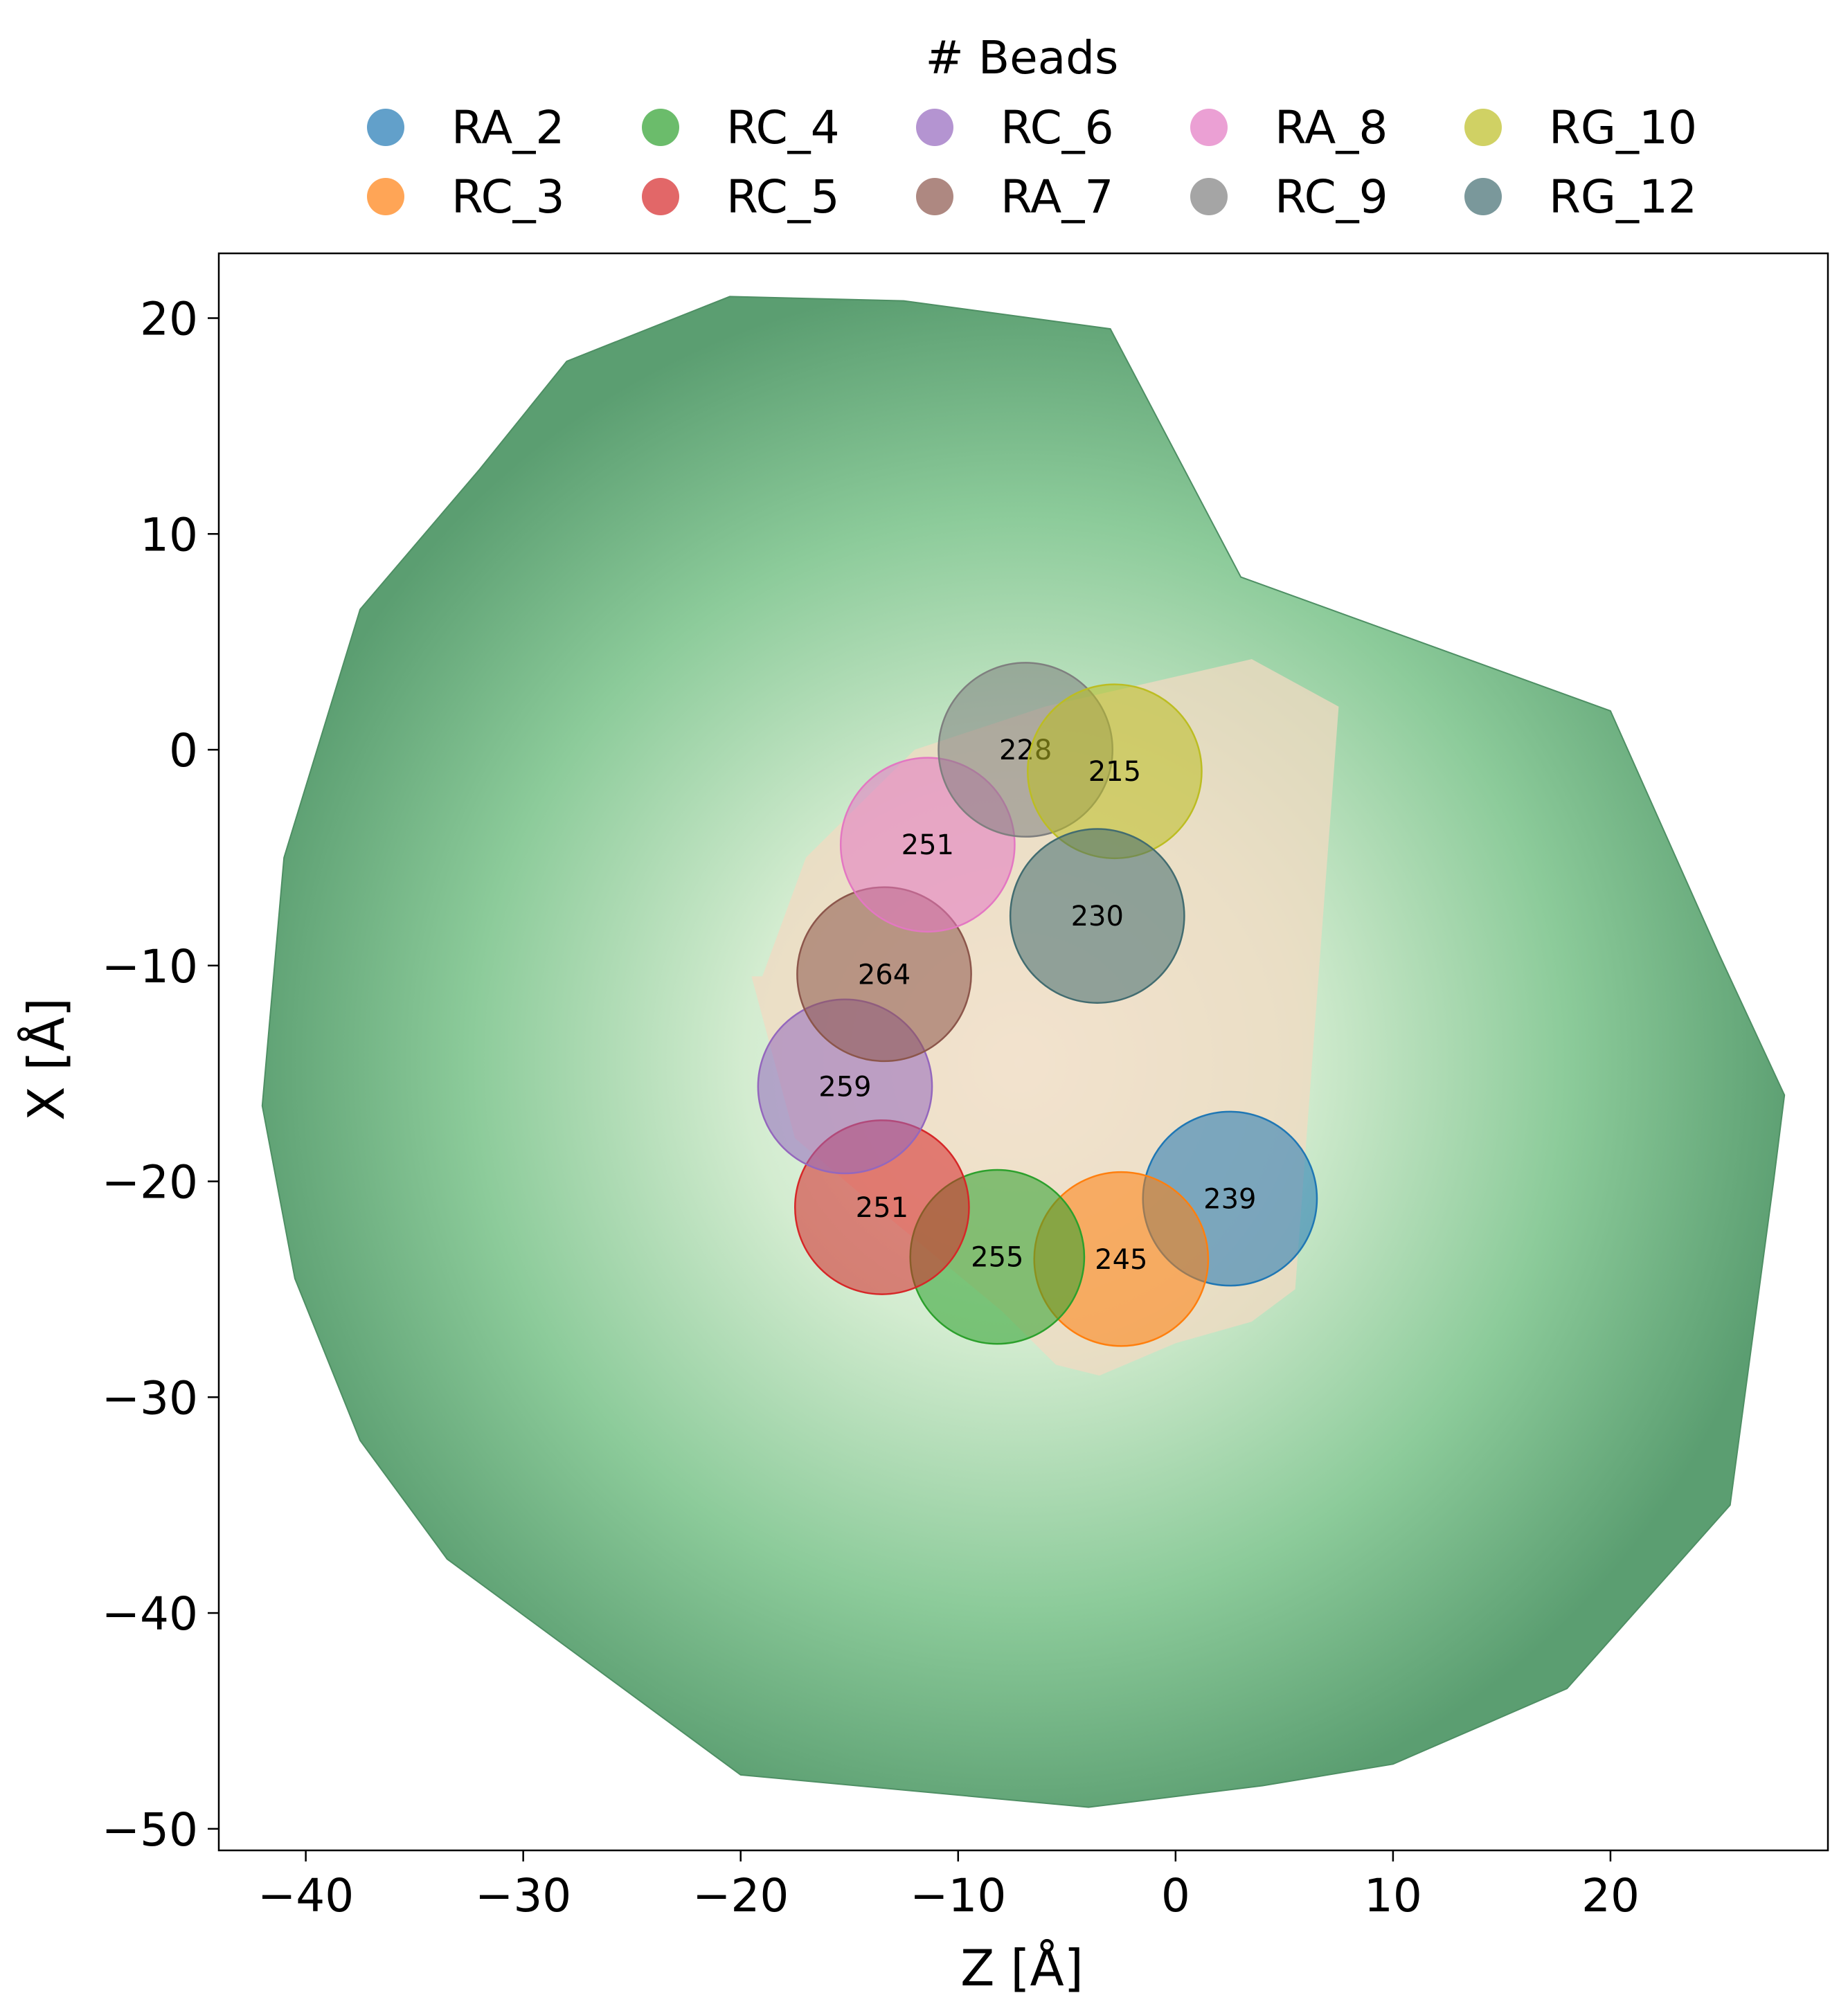 This screenshot has width=1848, height=2011. Describe the element at coordinates (740, 1895) in the screenshot. I see `x-tick-label: −20` at that location.